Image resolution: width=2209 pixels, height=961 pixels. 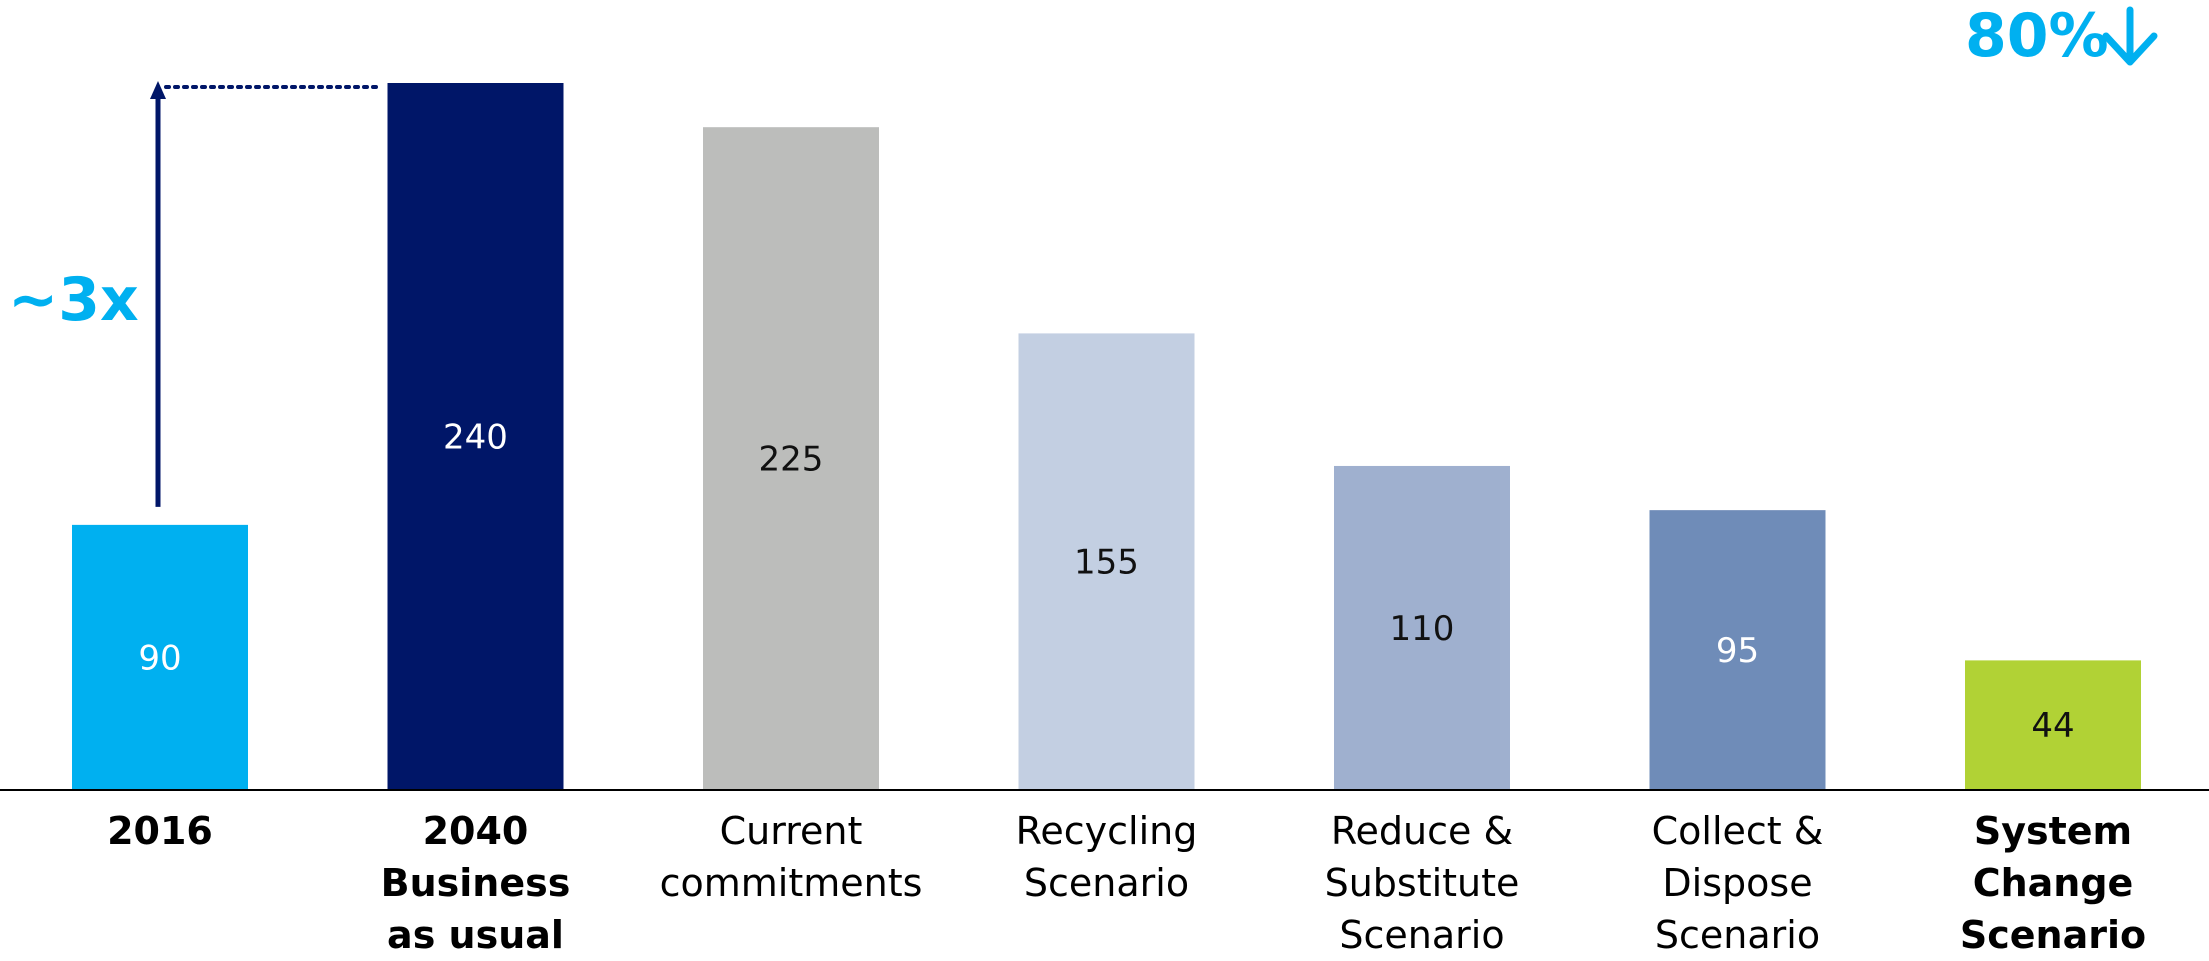 What do you see at coordinates (1107, 857) in the screenshot?
I see `category-label-3: Recycling Scenario` at bounding box center [1107, 857].